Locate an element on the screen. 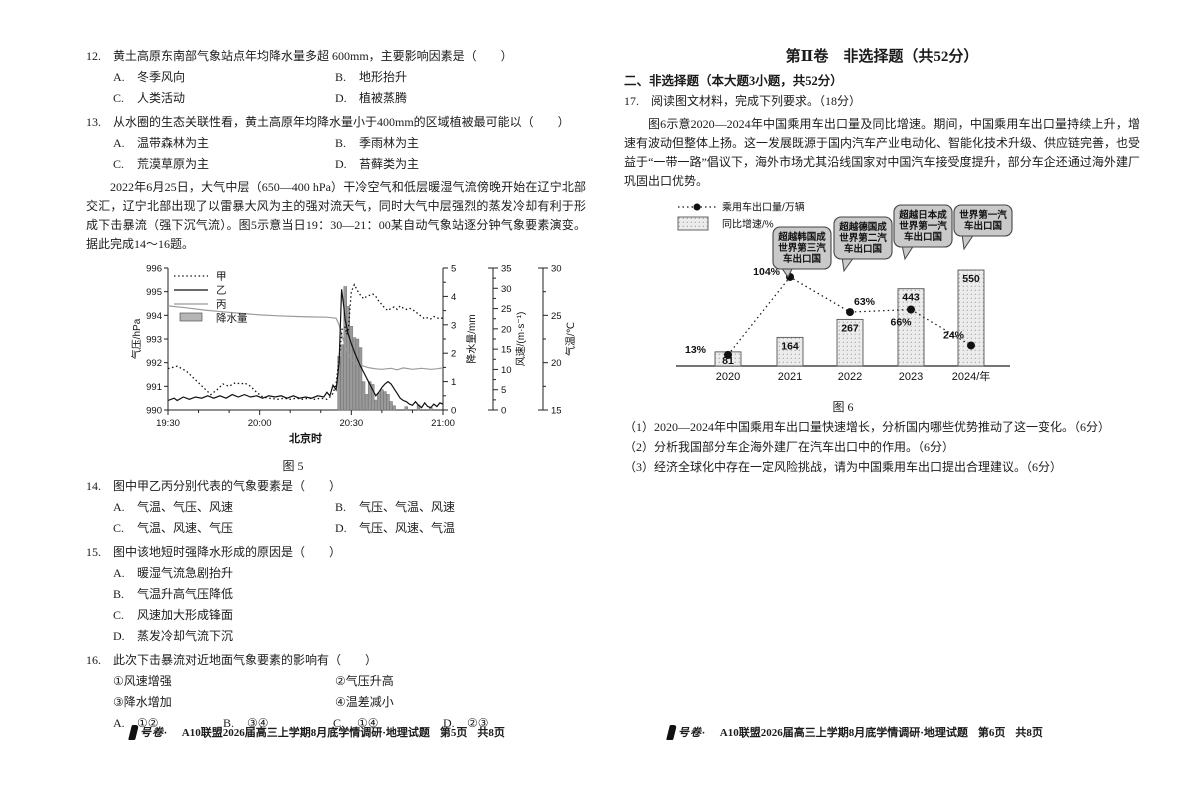 The height and width of the screenshot is (800, 1178). item-text: 降水增加 is located at coordinates (147, 702).